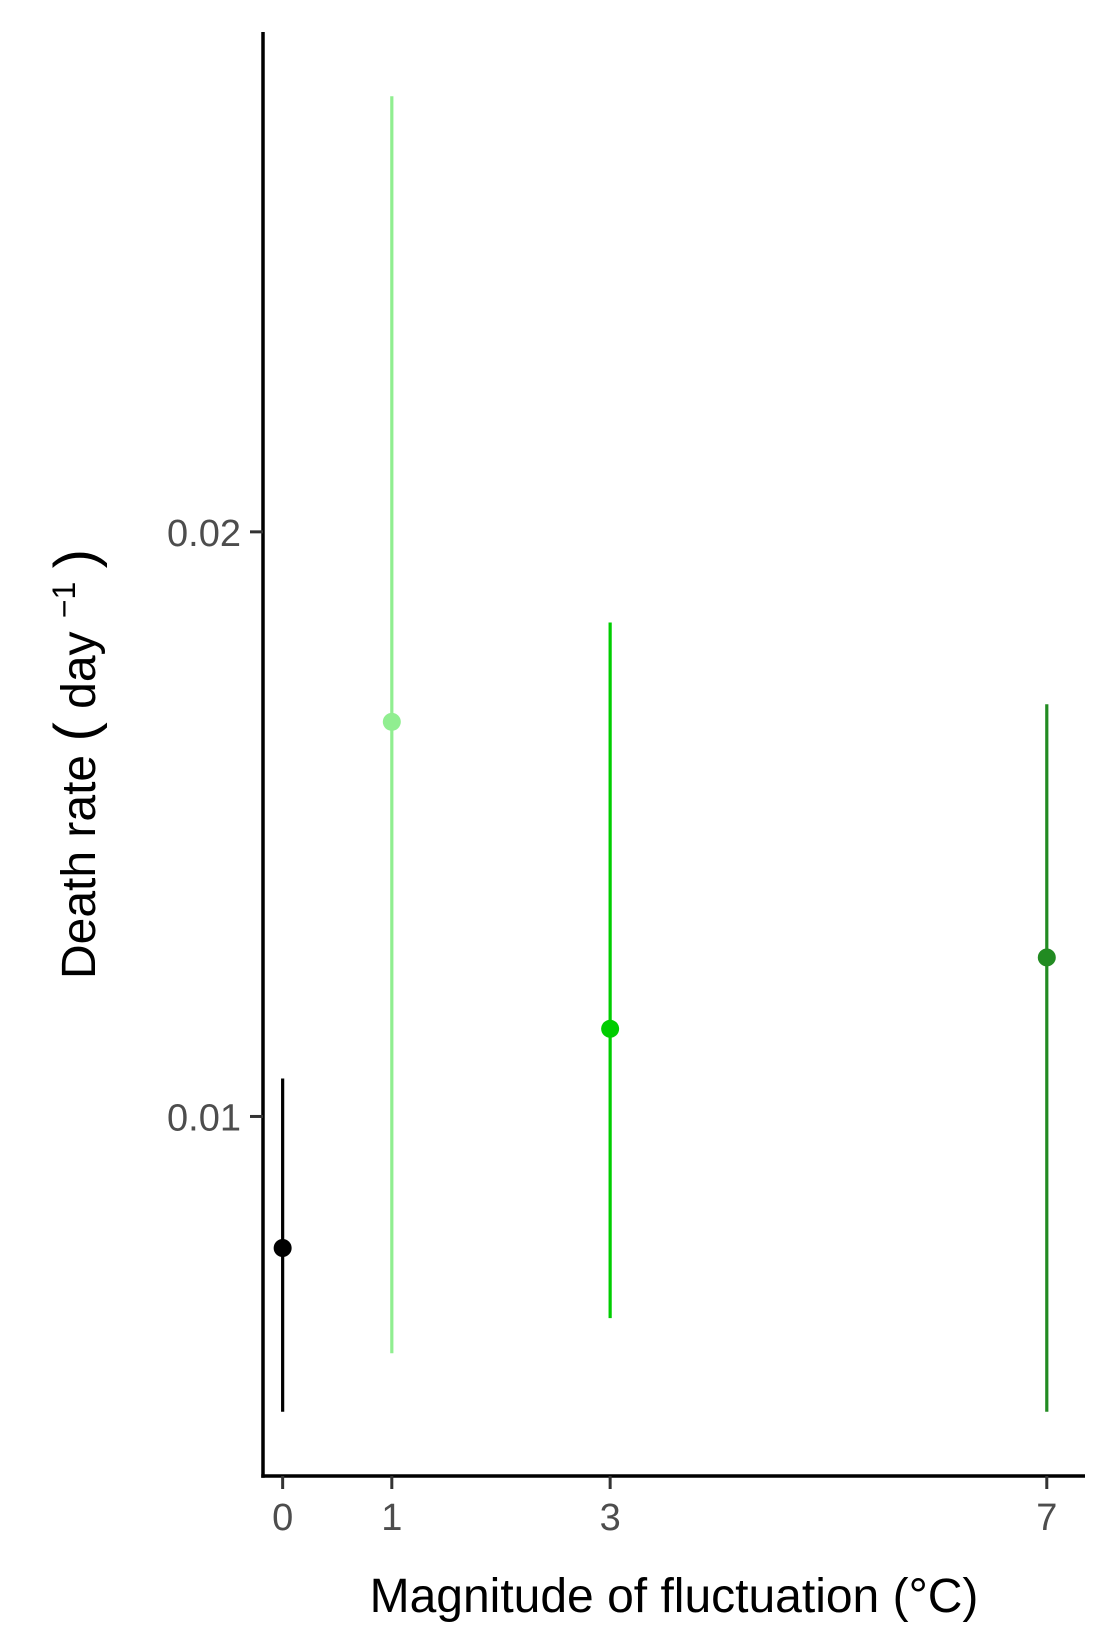  Describe the element at coordinates (79, 669) in the screenshot. I see `y-axis-title-unit: day` at that location.